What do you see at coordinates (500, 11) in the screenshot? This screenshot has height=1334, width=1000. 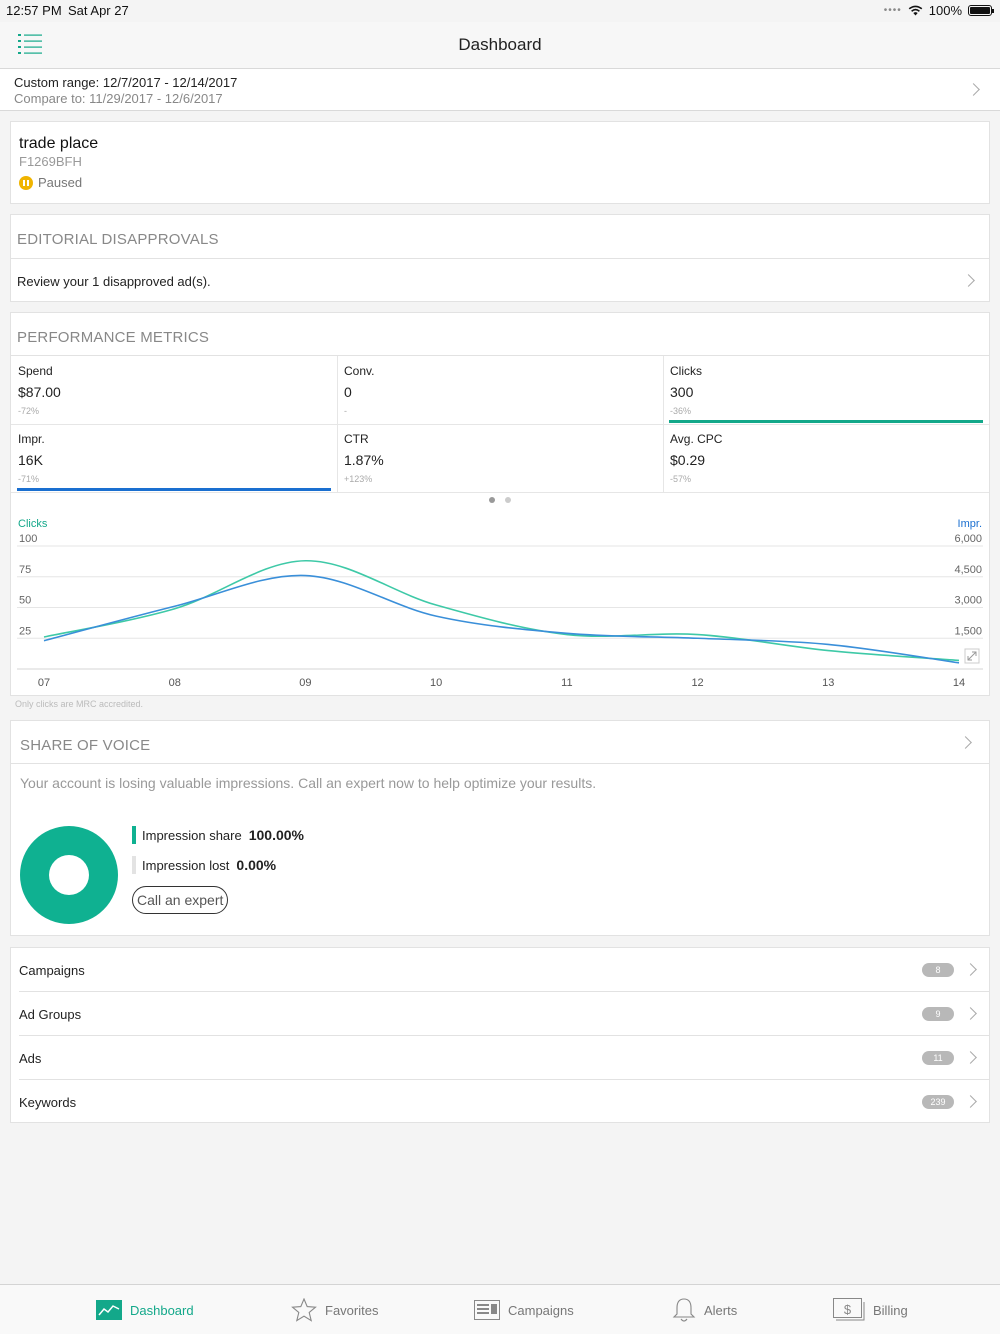 I see `status-bar: 12:57 PM Sat Apr 27 •••• 100%` at bounding box center [500, 11].